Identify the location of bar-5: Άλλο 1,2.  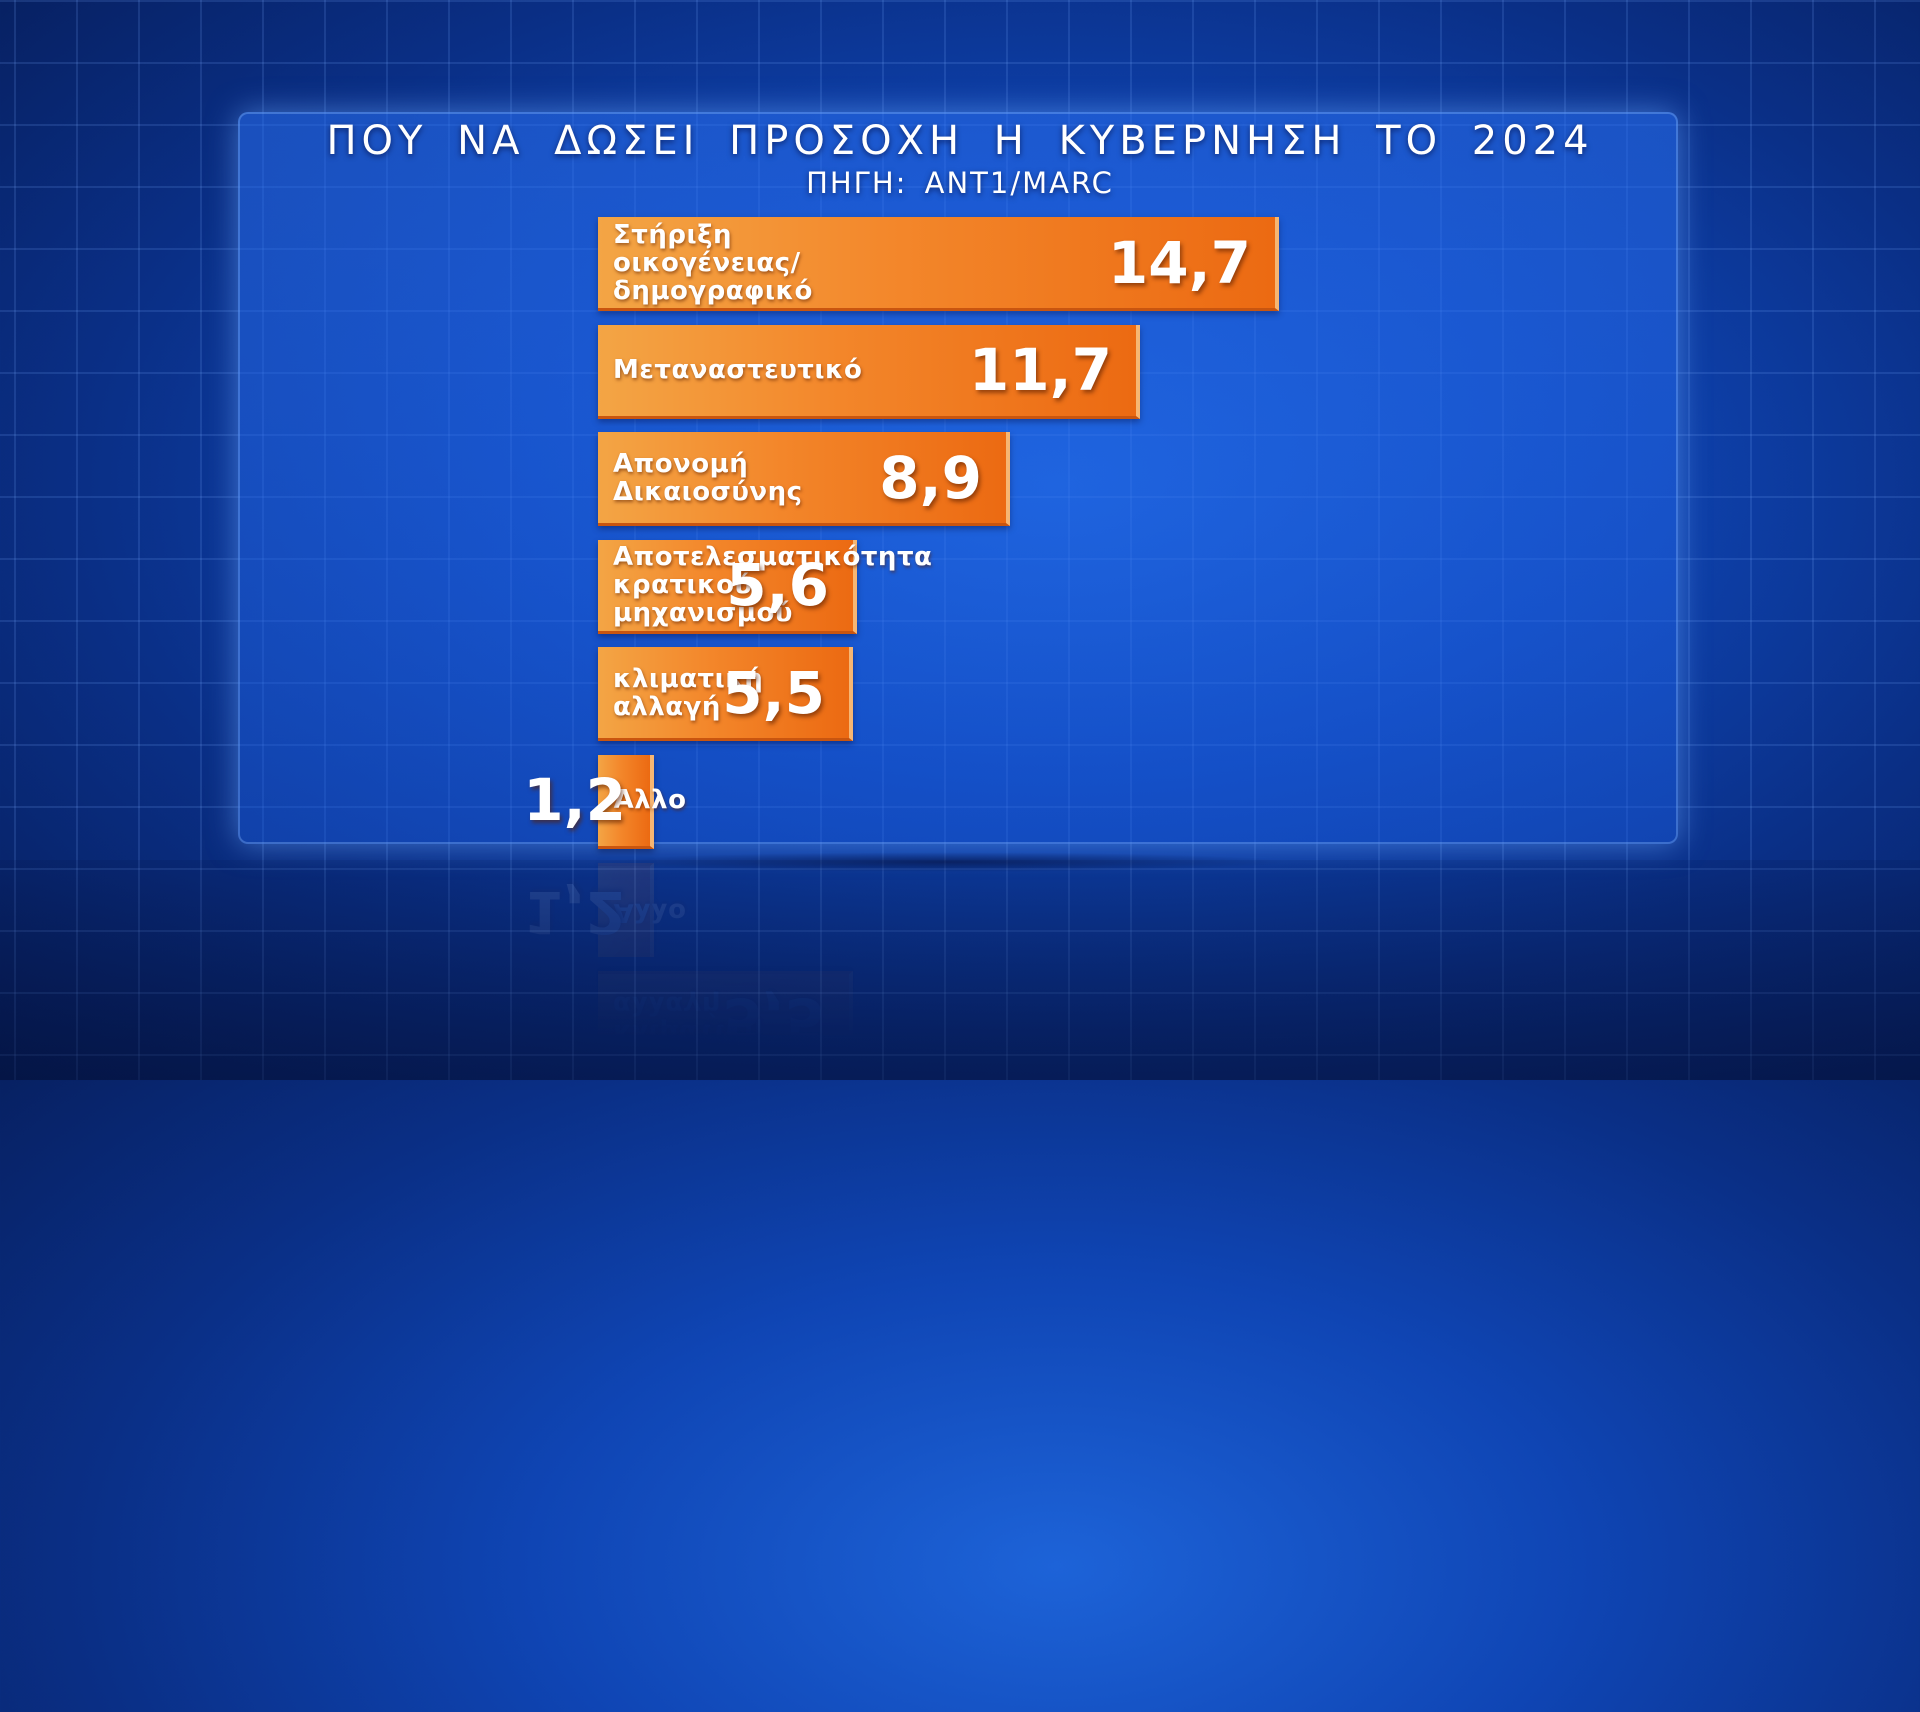
(604, 801).